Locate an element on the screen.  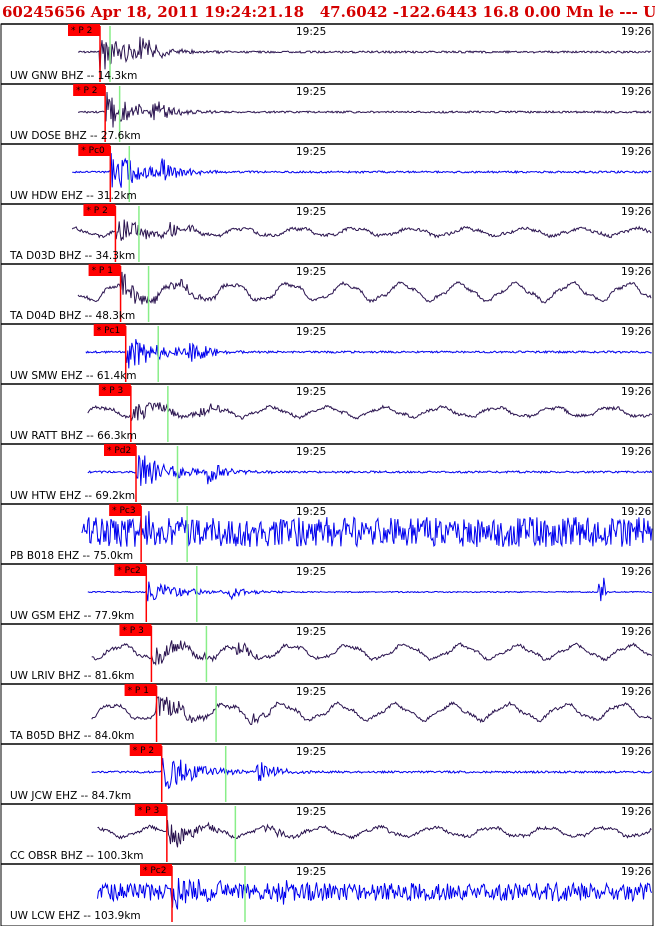
trace-row: 19:25 19:26 * P 1 TA D04D BHZ -- 48.3km is located at coordinates (327, 292).